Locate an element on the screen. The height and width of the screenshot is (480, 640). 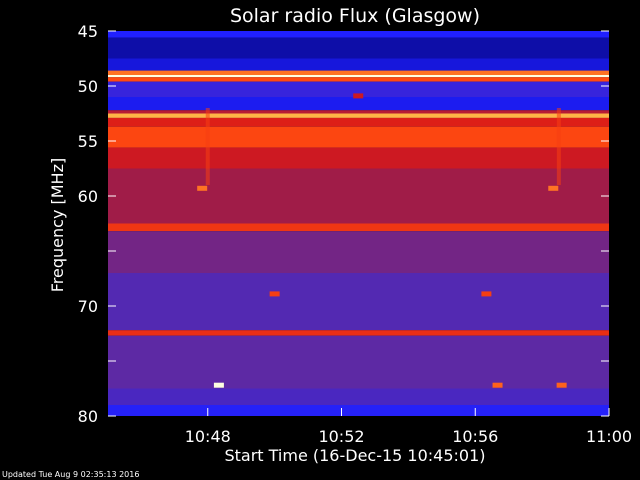
chart-title: Solar radio Flux (Glasgow) is located at coordinates (355, 16).